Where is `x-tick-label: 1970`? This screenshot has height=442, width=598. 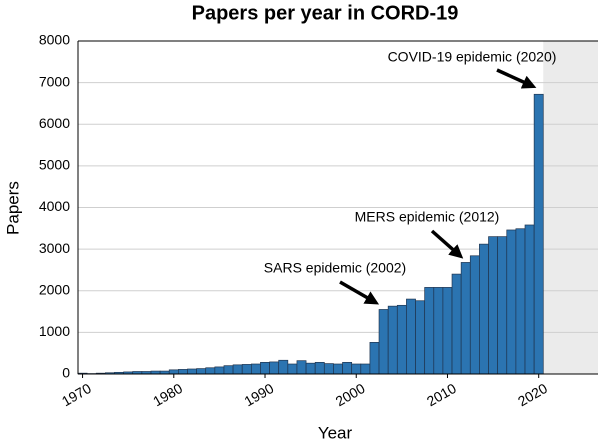
x-tick-label: 1970 is located at coordinates (76, 395).